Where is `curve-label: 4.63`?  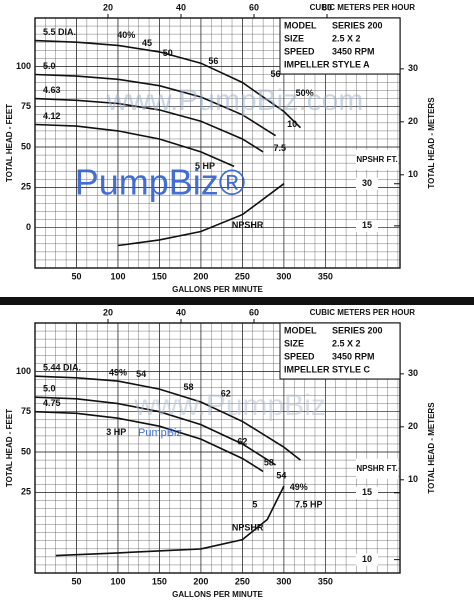 curve-label: 4.63 is located at coordinates (52, 90).